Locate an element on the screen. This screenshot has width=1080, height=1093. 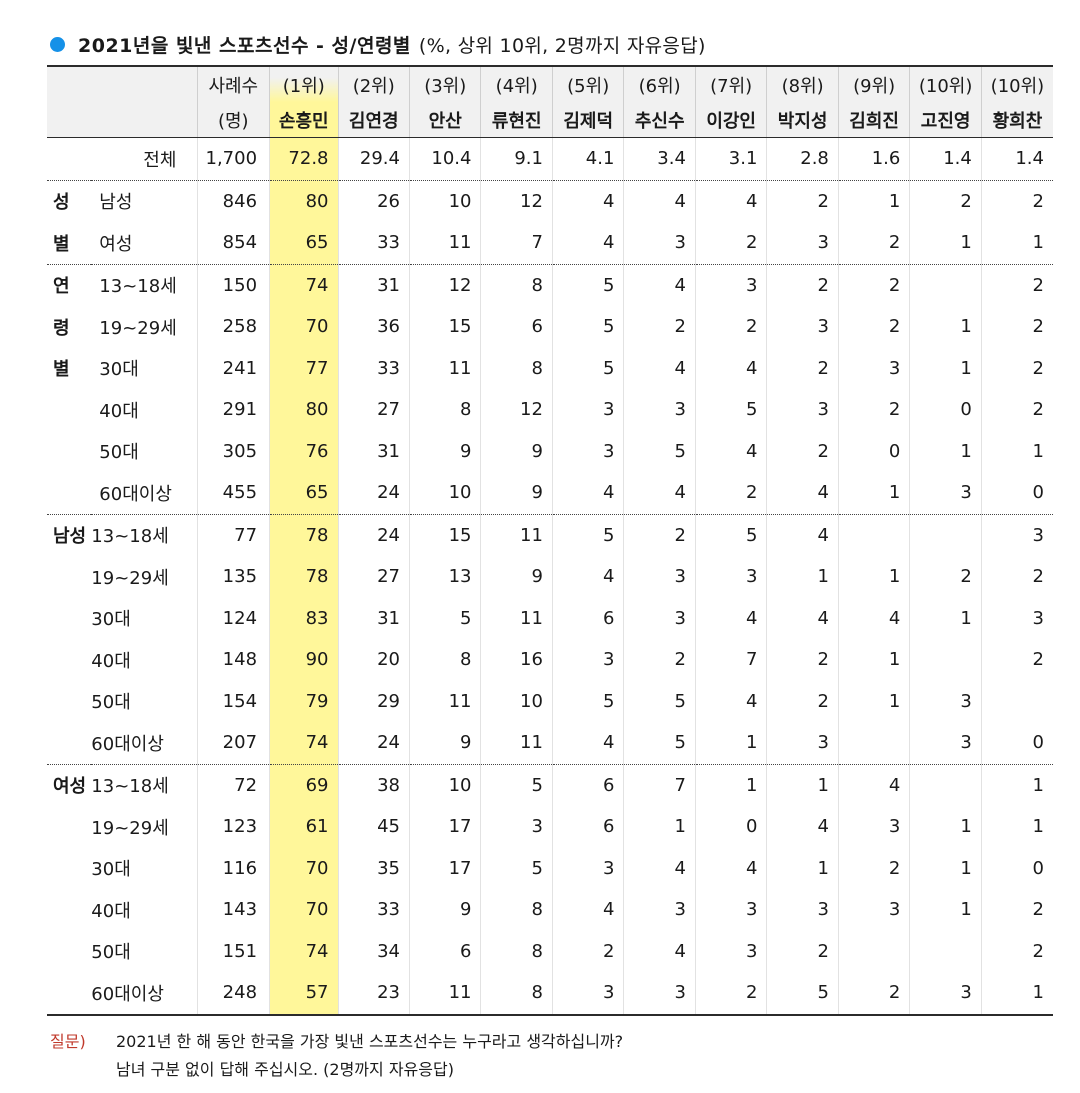
table-row: 성 남성 846 80 26 10 12 4 4 4 2 1 2 2 is located at coordinates (550, 201).